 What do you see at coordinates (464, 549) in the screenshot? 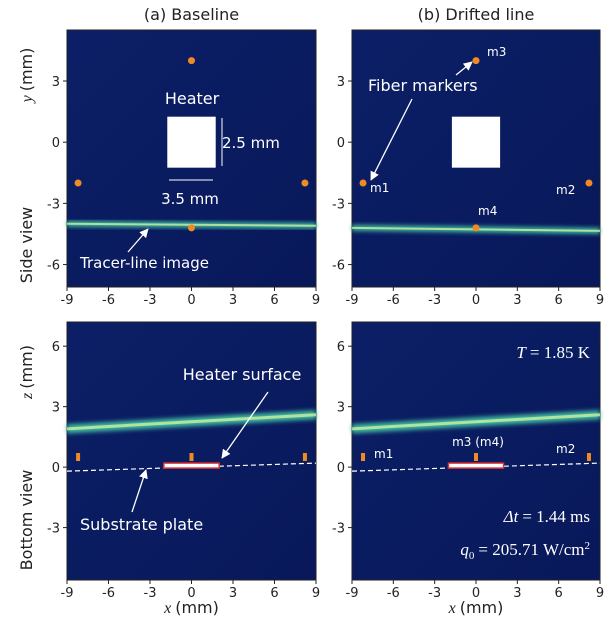
I see `text-part: q` at bounding box center [464, 549].